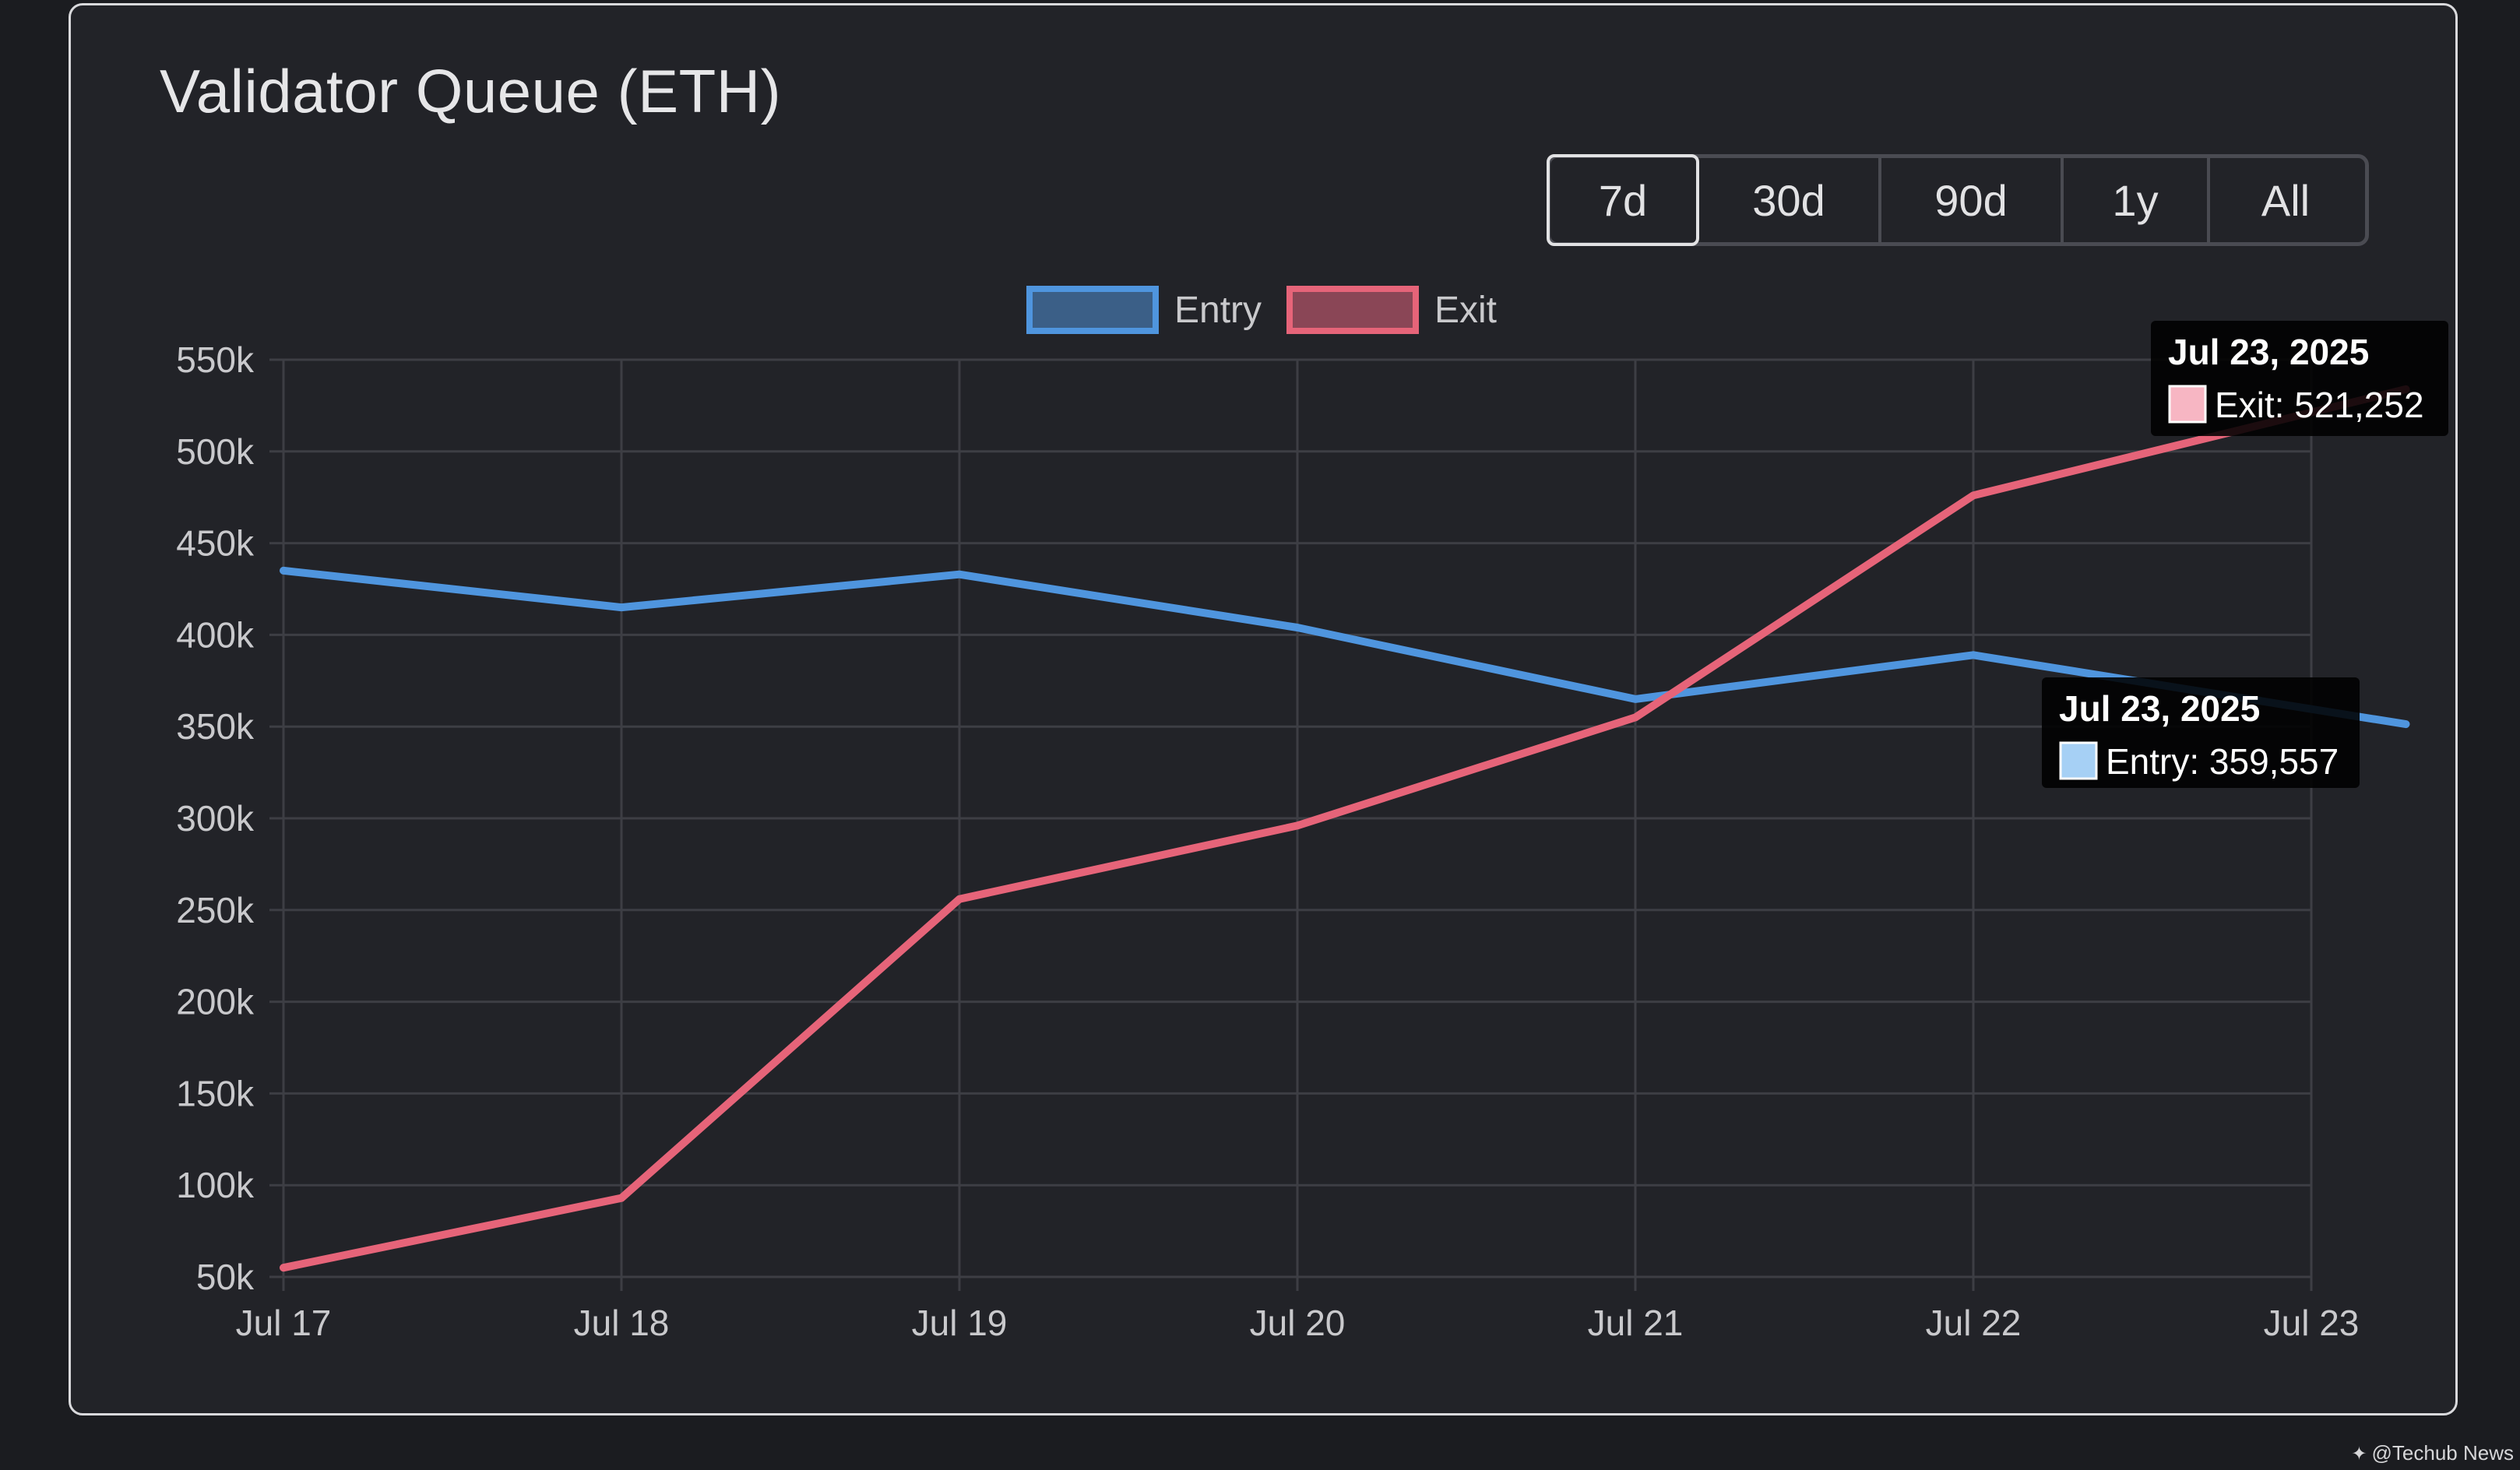 This screenshot has width=2520, height=1470. Describe the element at coordinates (215, 451) in the screenshot. I see `y-tick-label: 500k` at that location.